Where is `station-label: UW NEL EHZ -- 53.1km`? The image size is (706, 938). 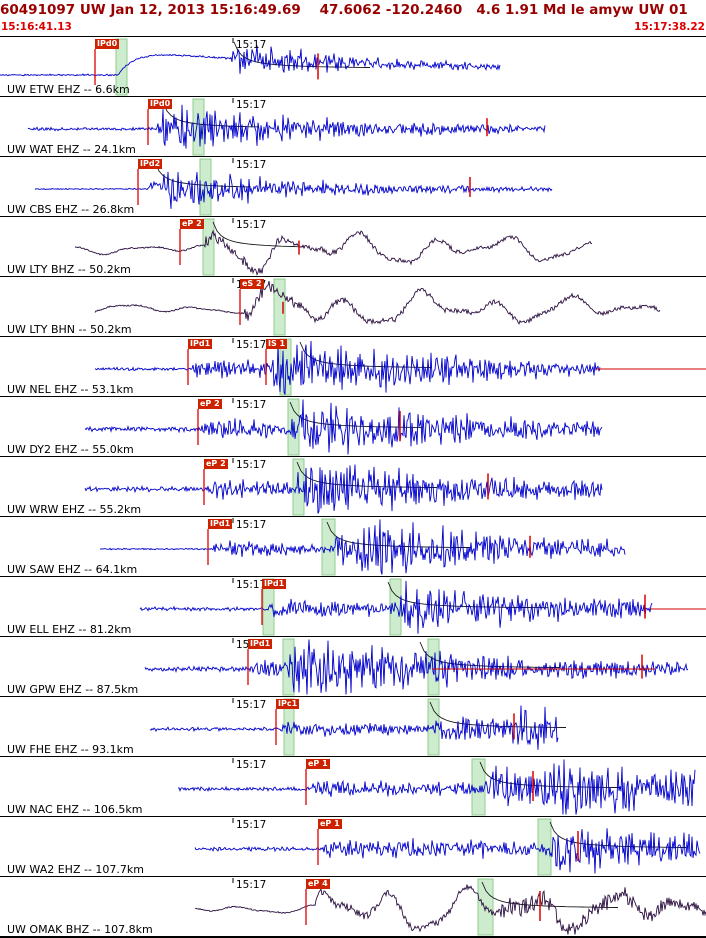 station-label: UW NEL EHZ -- 53.1km is located at coordinates (70, 389).